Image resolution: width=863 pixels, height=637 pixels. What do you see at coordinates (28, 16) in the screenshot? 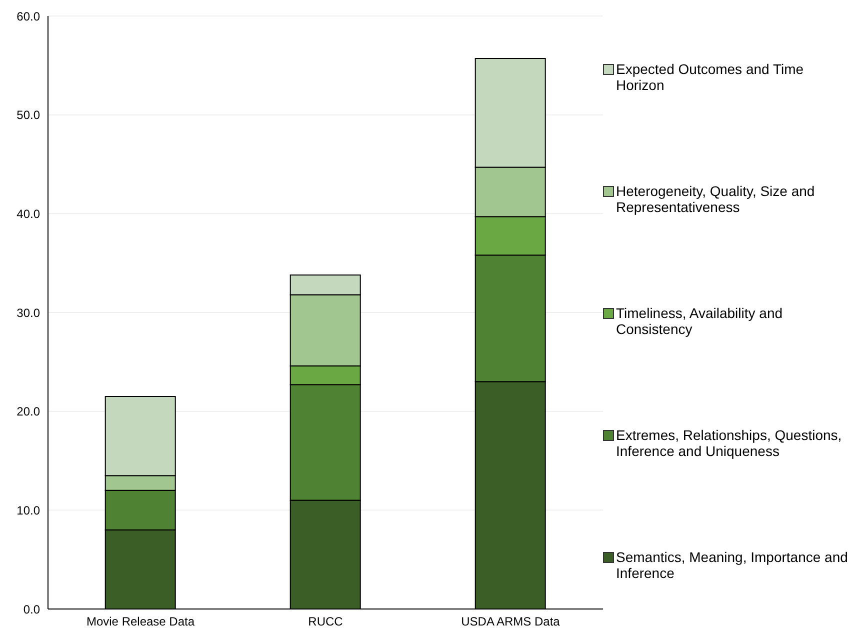
I see `y-tick-label: 60.0` at bounding box center [28, 16].